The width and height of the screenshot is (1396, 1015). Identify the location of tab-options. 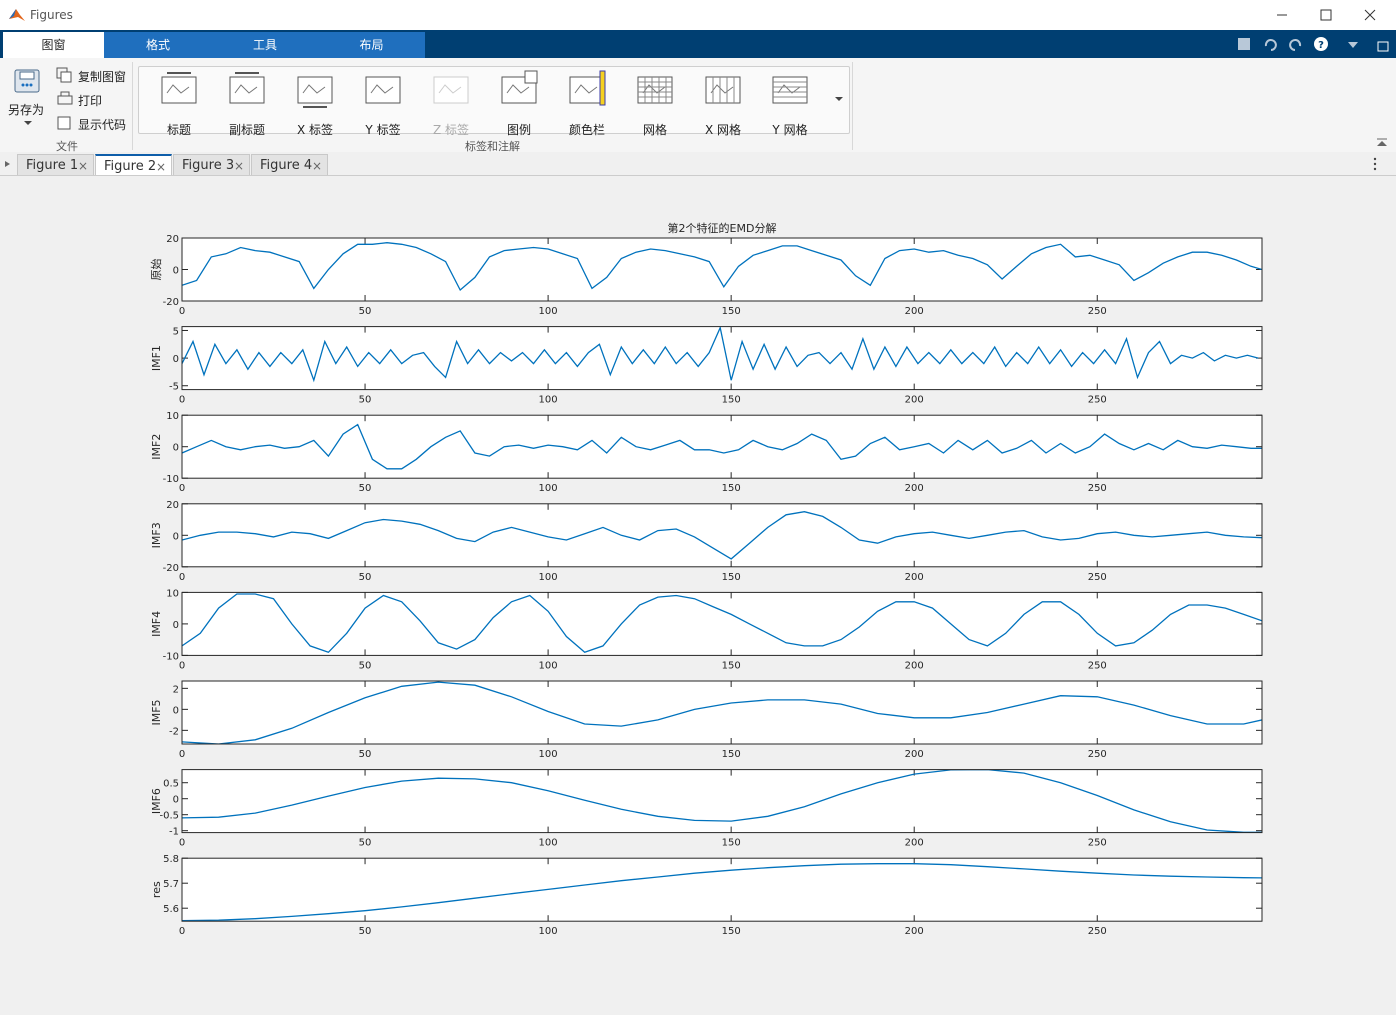
(1375, 164).